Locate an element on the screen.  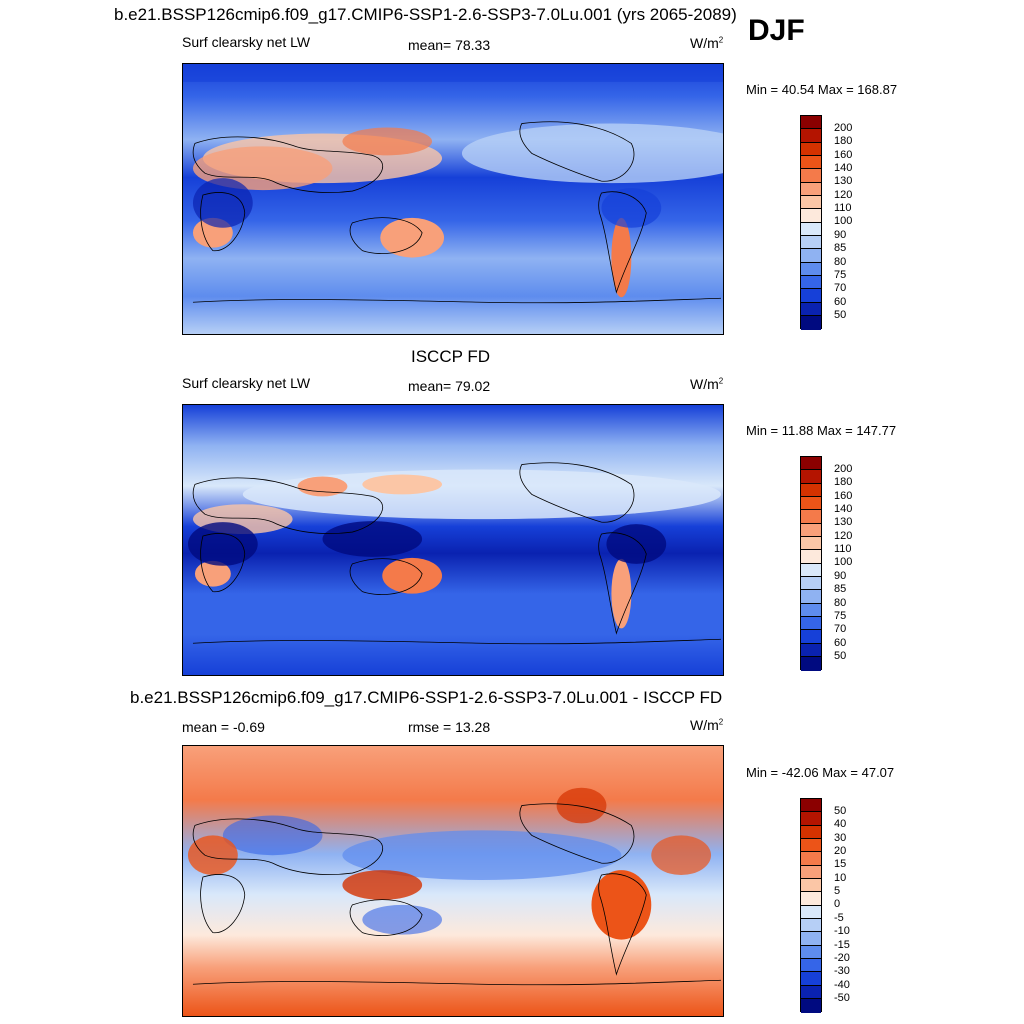
panel2-variable-label: Surf clearsky net LW is located at coordinates (246, 383).